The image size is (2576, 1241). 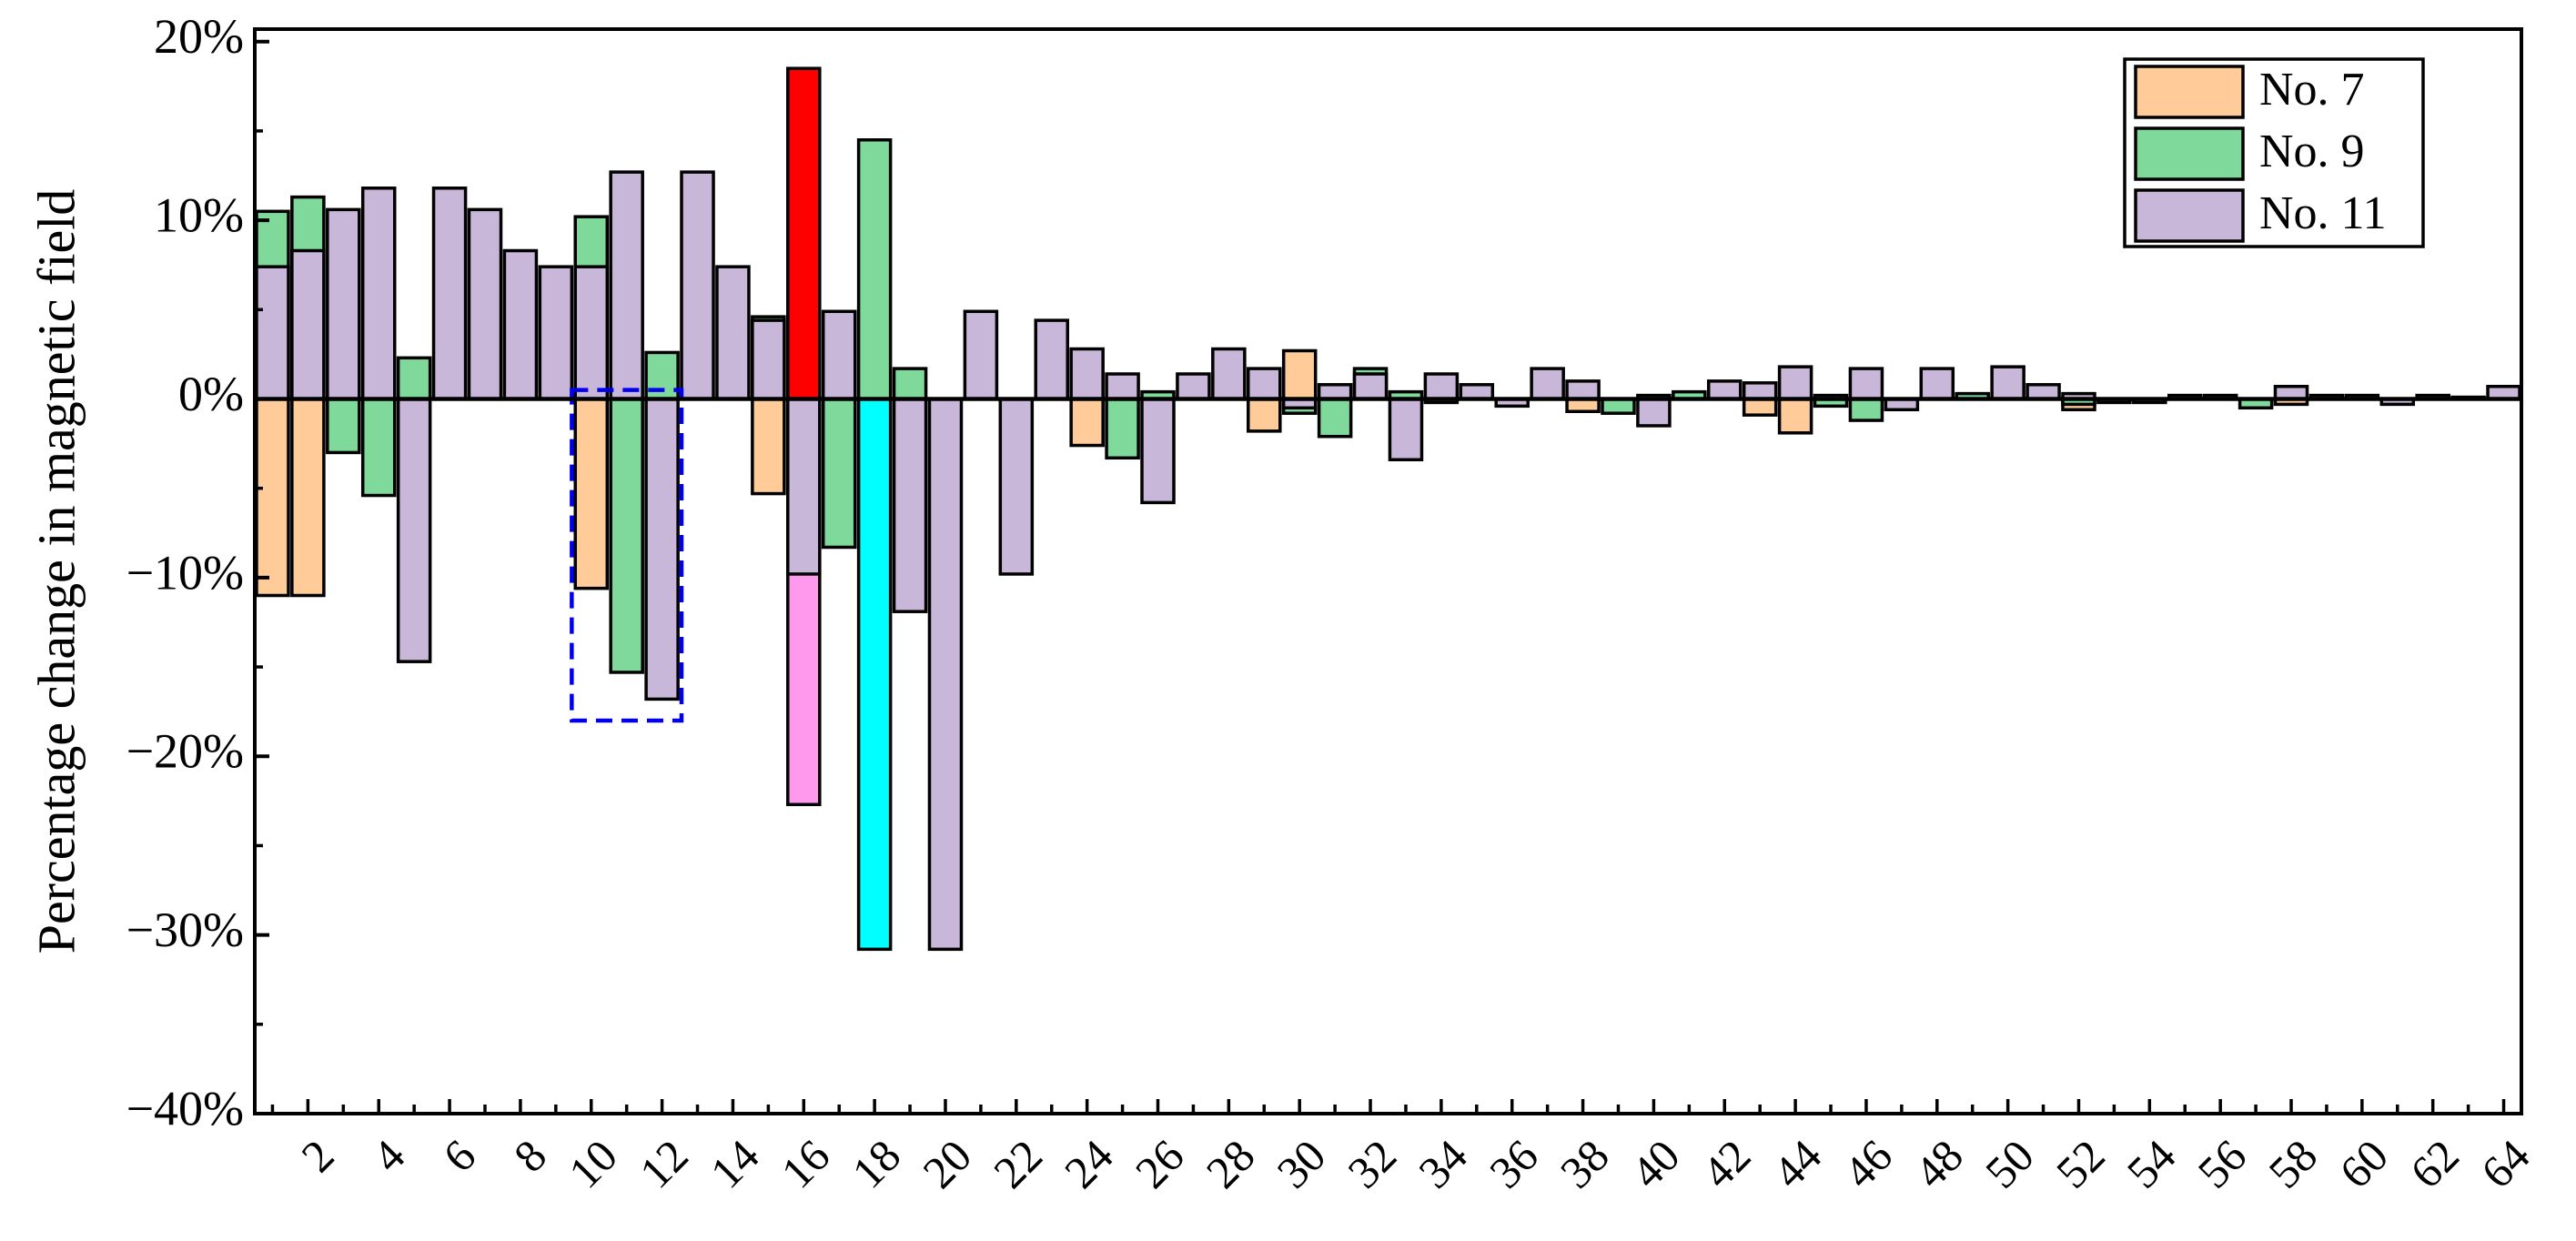 What do you see at coordinates (1301, 1164) in the screenshot?
I see `x-tick-label: 30` at bounding box center [1301, 1164].